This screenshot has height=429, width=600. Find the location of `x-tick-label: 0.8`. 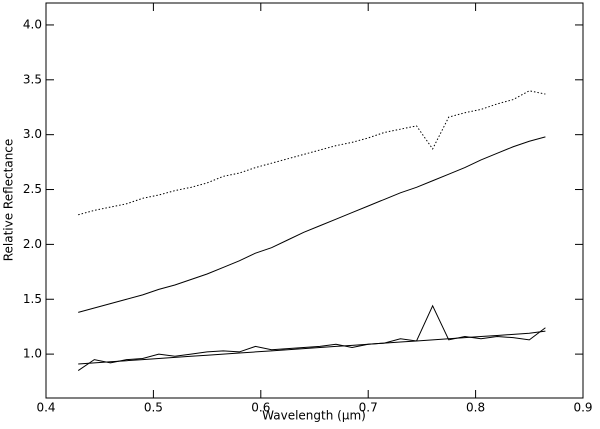

x-tick-label: 0.8 is located at coordinates (475, 408).